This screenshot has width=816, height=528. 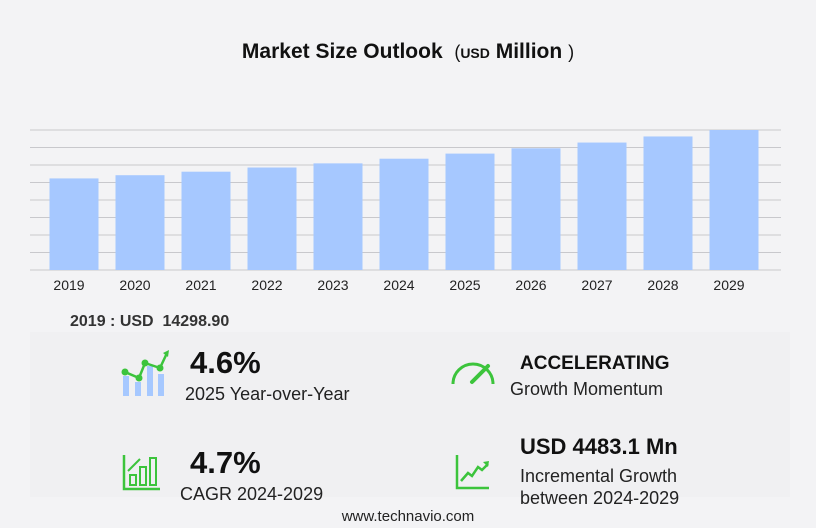 I want to click on yoy-value: 4.6%, so click(x=225, y=362).